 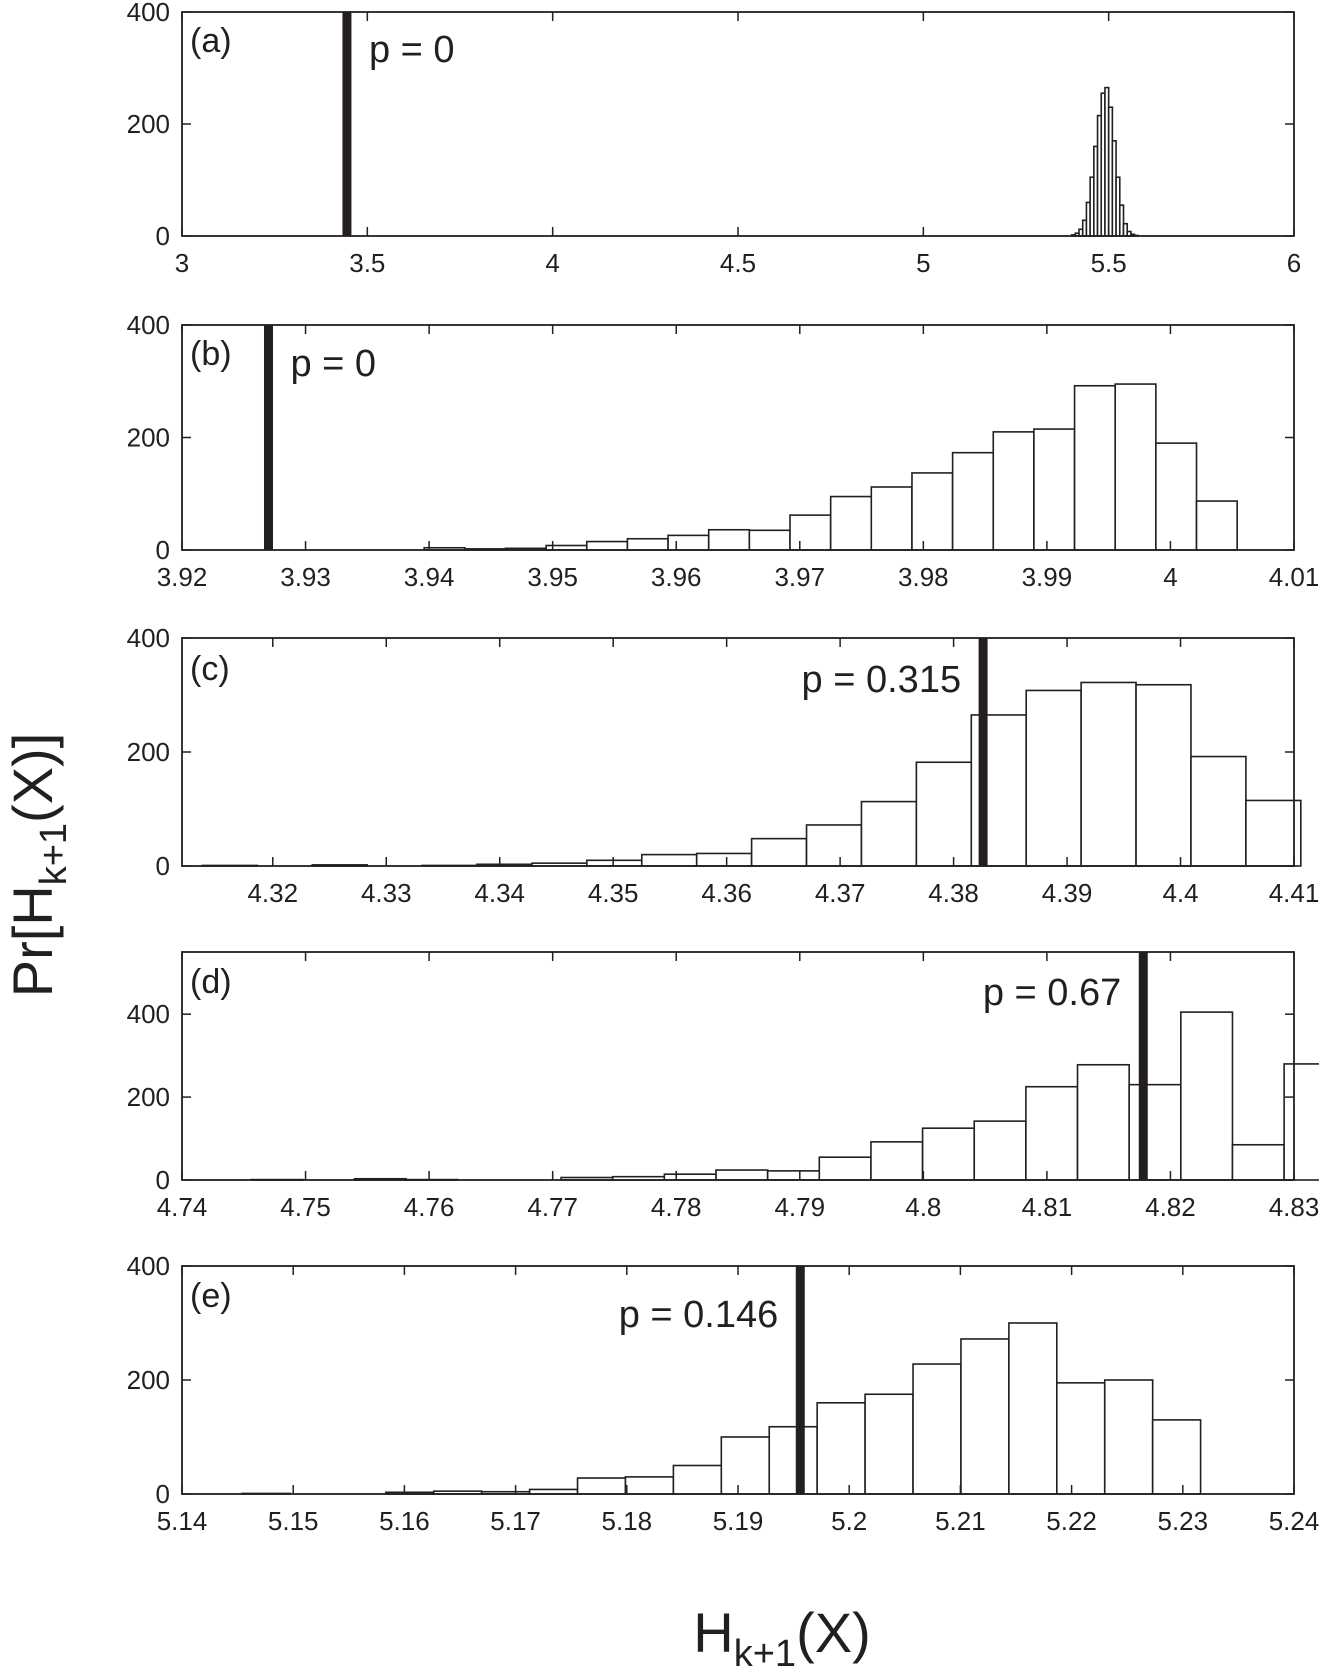 I want to click on x-tick-label: 4.83, so click(x=1294, y=1207).